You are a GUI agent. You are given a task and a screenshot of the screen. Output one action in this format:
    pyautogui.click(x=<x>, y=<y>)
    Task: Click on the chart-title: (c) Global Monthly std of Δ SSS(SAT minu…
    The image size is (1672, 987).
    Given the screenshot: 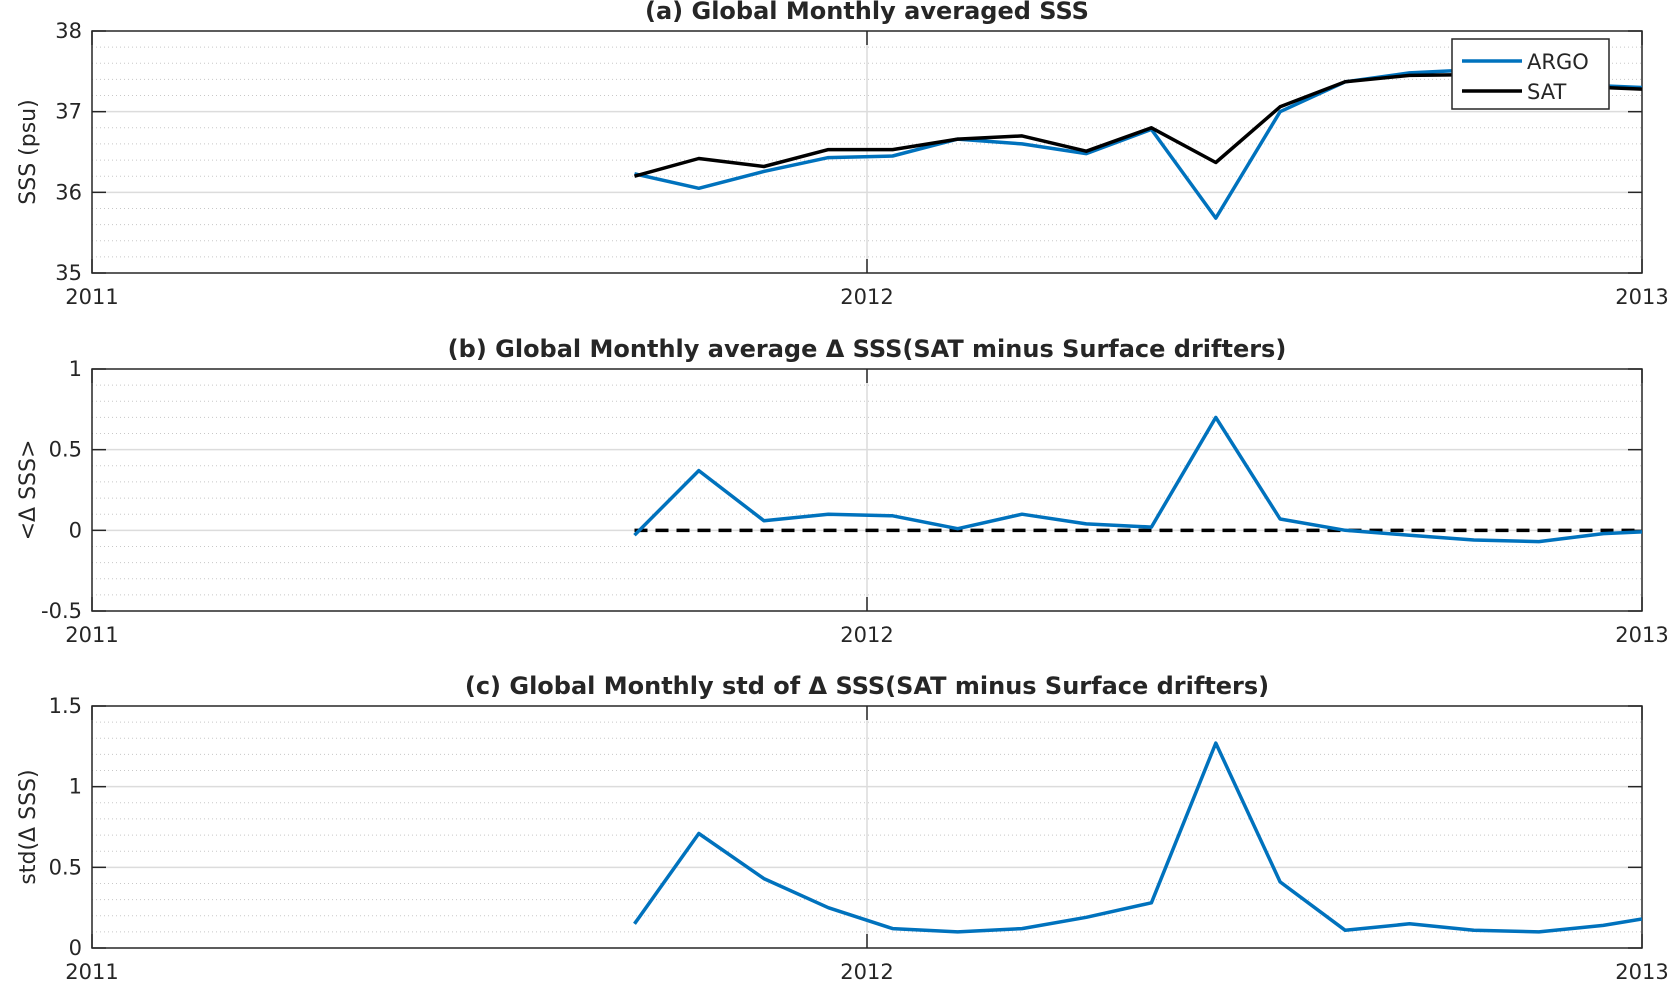 What is the action you would take?
    pyautogui.click(x=867, y=686)
    